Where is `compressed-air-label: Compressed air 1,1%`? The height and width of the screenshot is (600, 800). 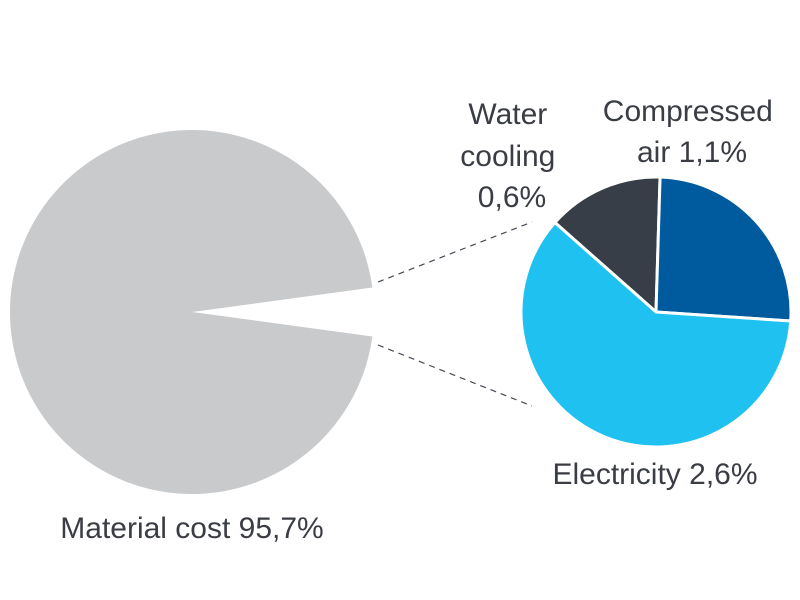
compressed-air-label: Compressed air 1,1% is located at coordinates (692, 132).